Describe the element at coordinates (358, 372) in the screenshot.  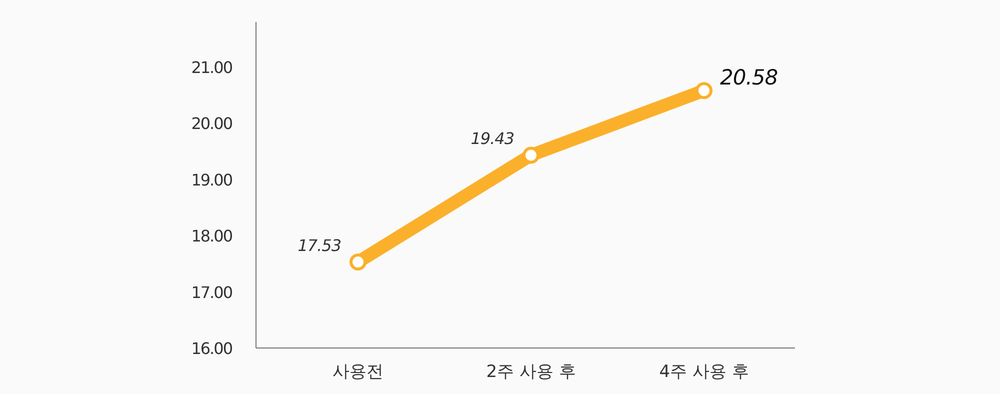
I see `x-tick-label: 사용전` at that location.